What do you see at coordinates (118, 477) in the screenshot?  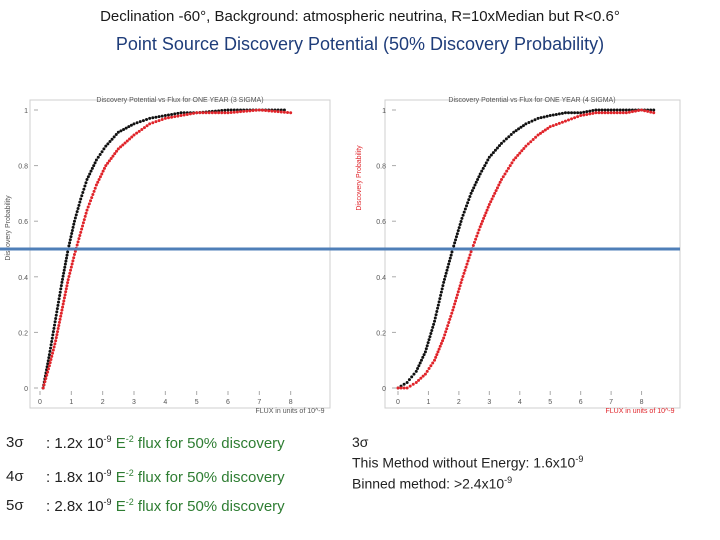 I see `footer-energy-4sigma: E` at bounding box center [118, 477].